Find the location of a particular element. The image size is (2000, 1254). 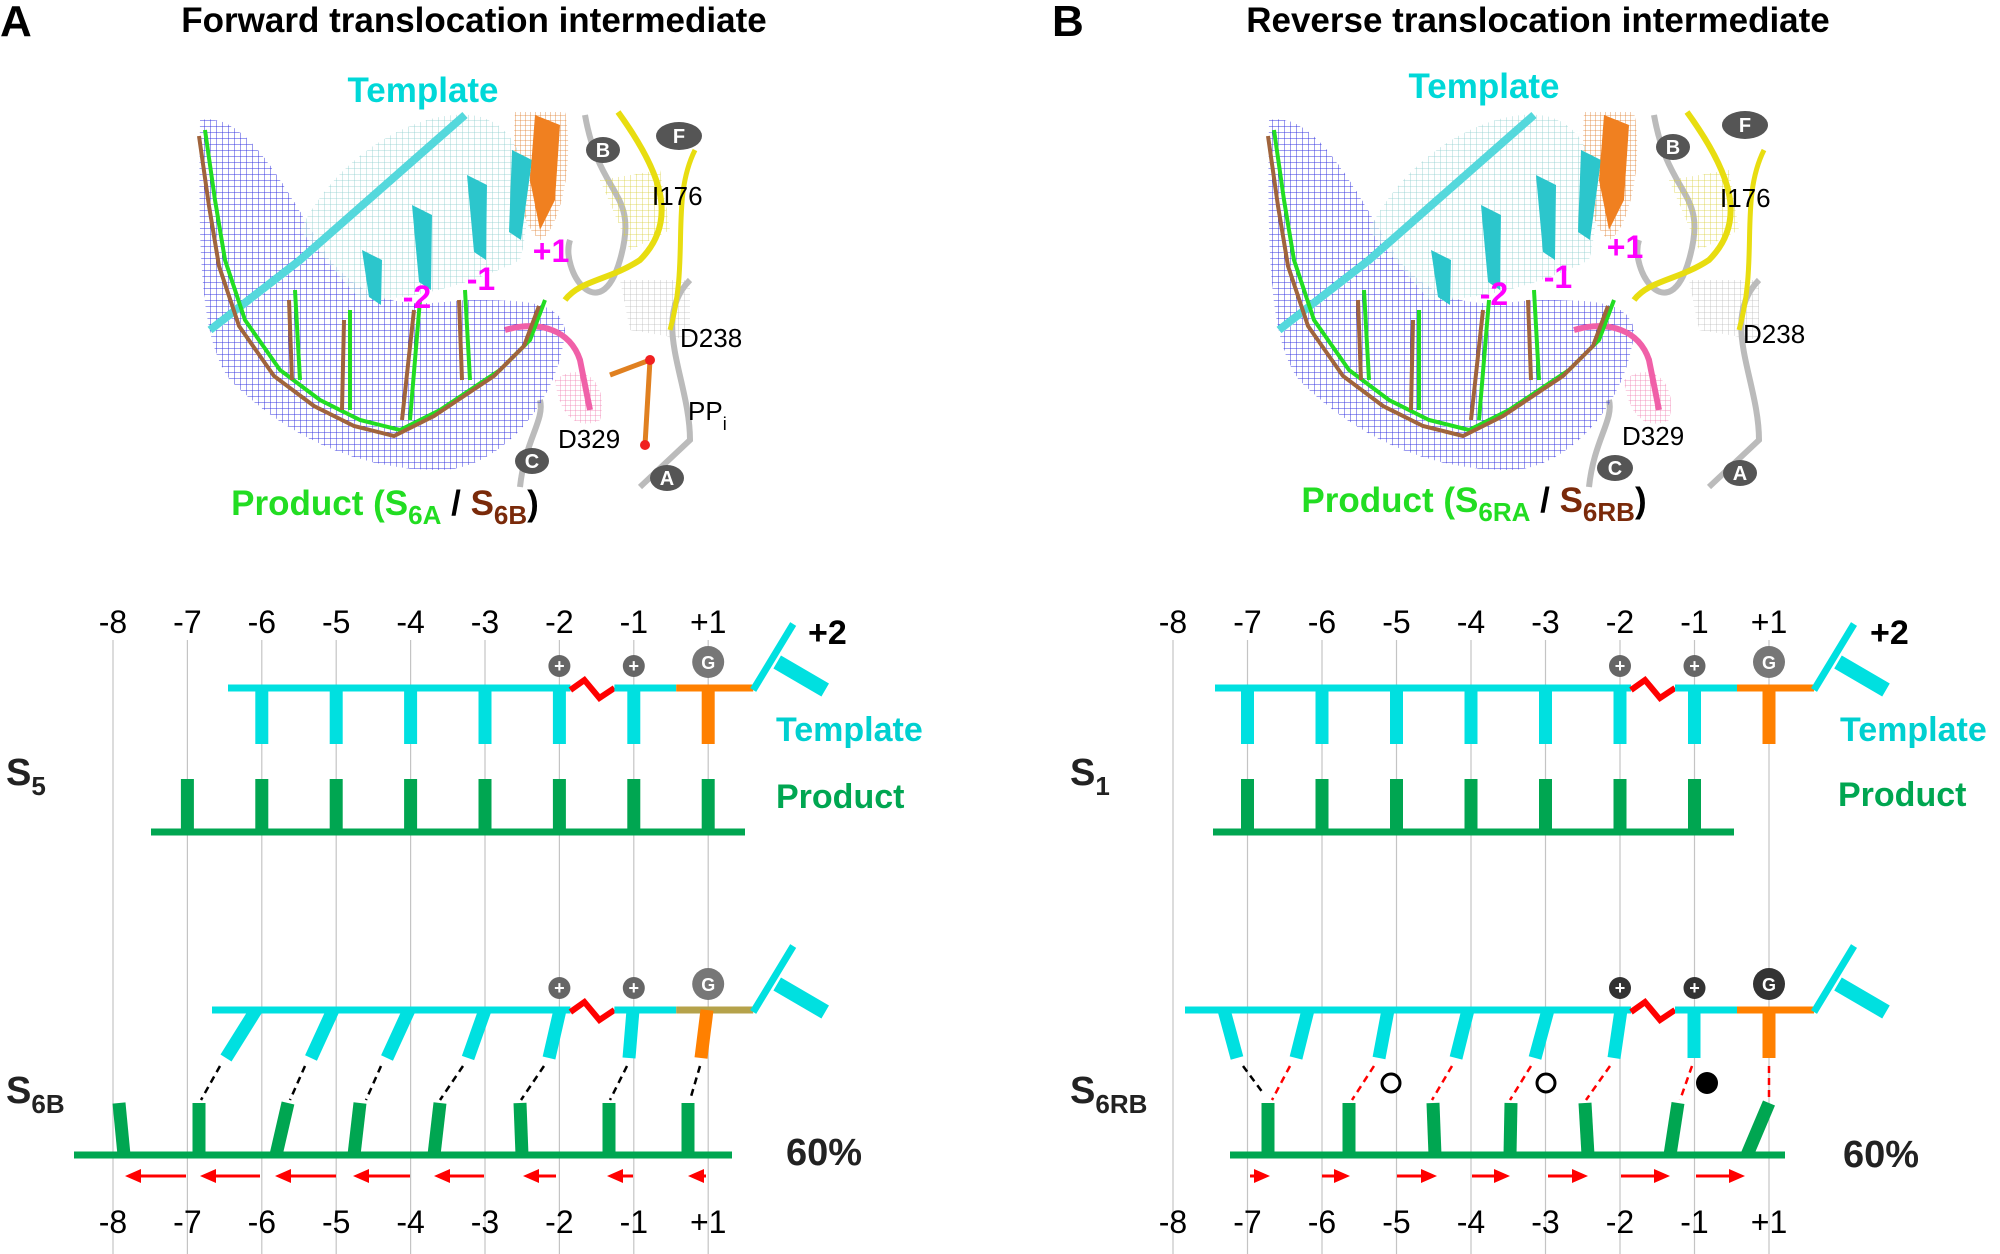

structure-image is located at coordinates (447, 300).